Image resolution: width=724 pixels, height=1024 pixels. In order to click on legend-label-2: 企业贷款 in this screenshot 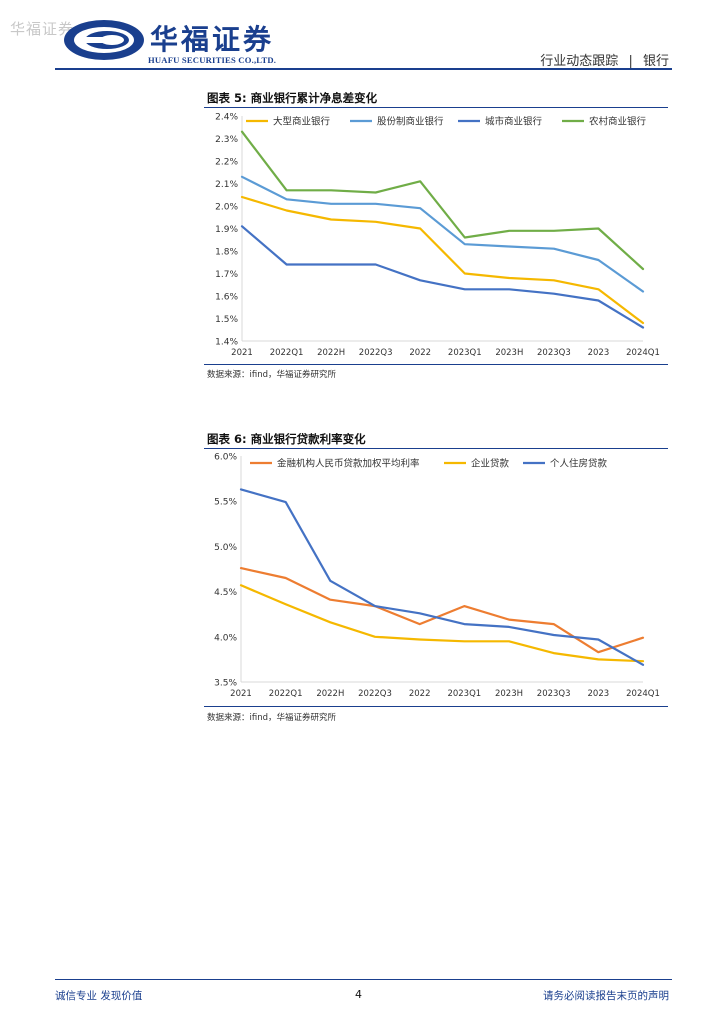, I will do `click(490, 464)`.